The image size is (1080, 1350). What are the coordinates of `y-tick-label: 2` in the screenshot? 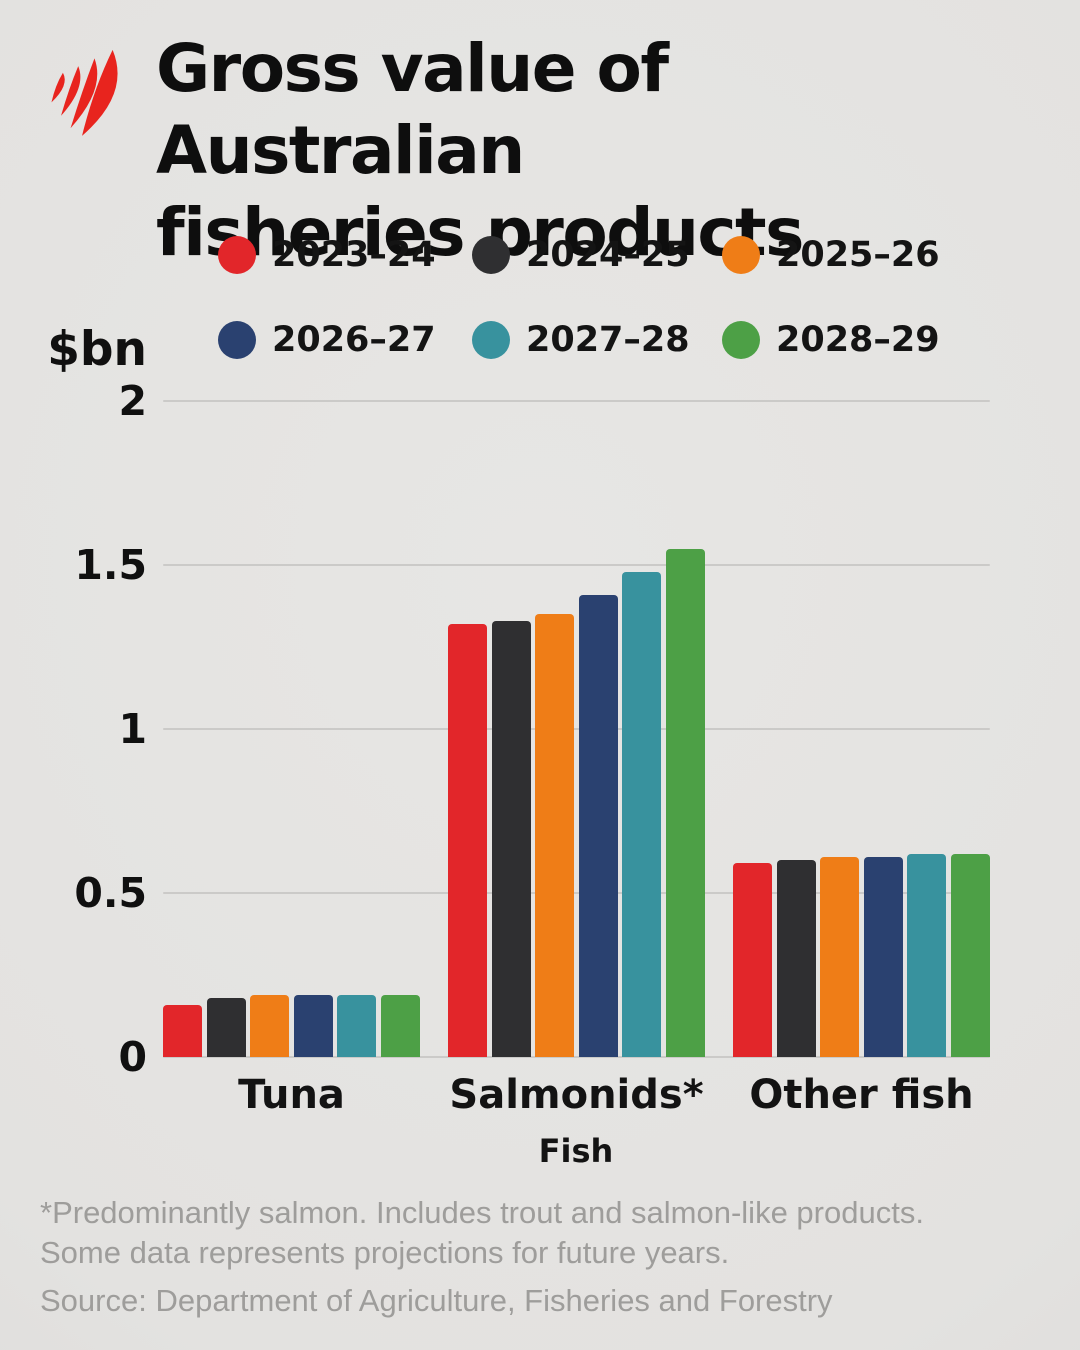 It's located at (132, 401).